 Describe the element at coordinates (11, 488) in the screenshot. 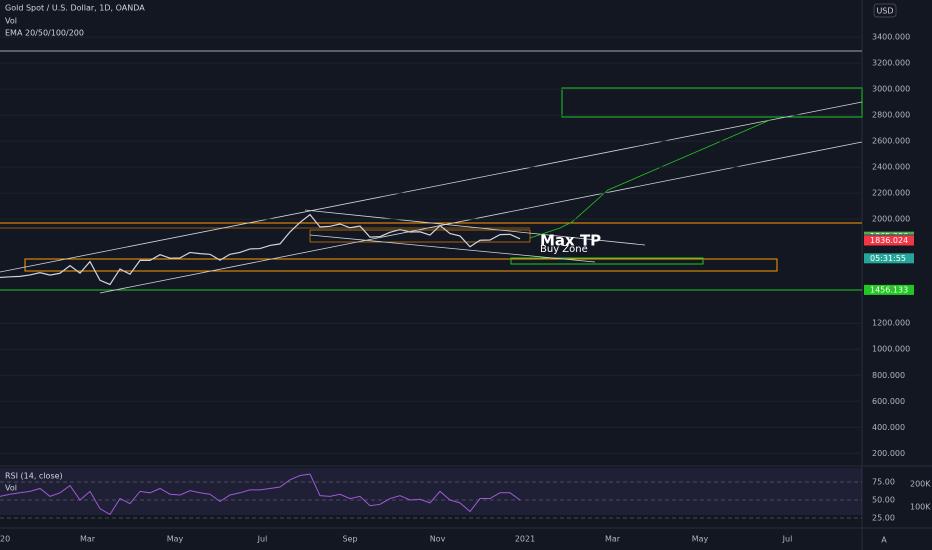

I see `vol-label: Vol` at that location.